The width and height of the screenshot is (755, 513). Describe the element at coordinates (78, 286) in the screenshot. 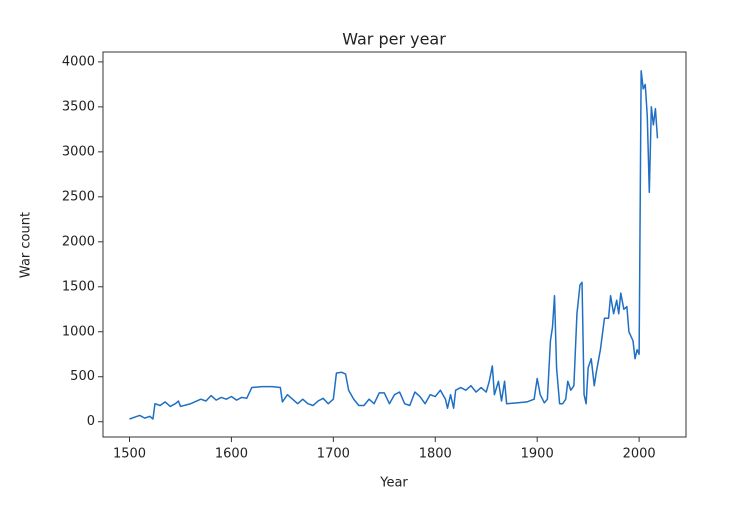

I see `y-tick-label: 1500` at that location.